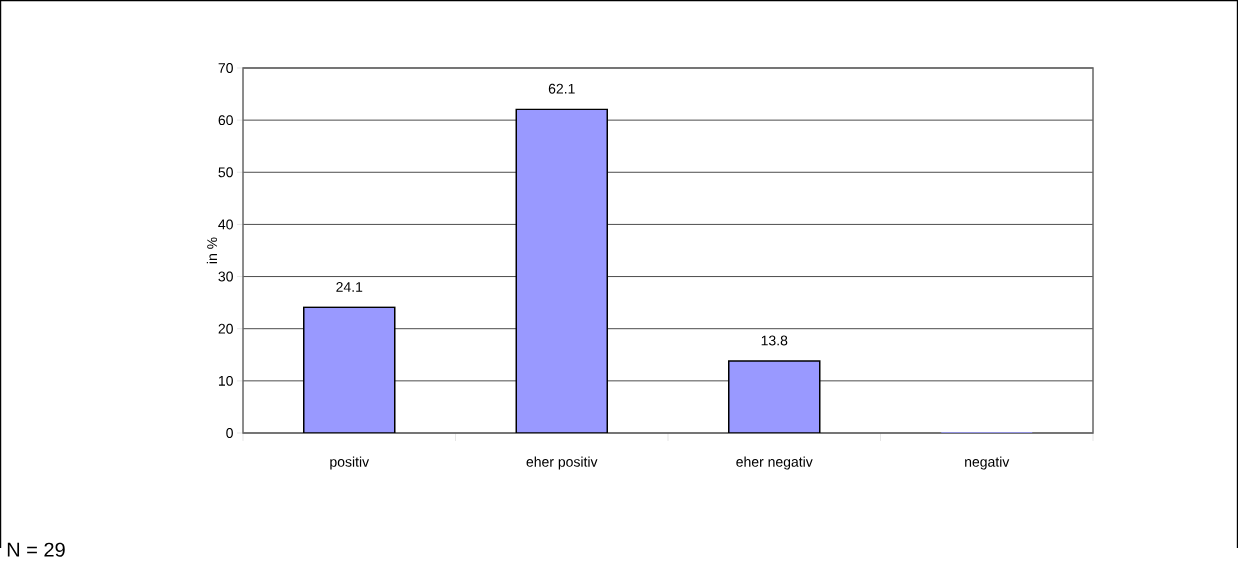 This screenshot has height=561, width=1238. Describe the element at coordinates (225, 224) in the screenshot. I see `y-tick-label: 40` at that location.